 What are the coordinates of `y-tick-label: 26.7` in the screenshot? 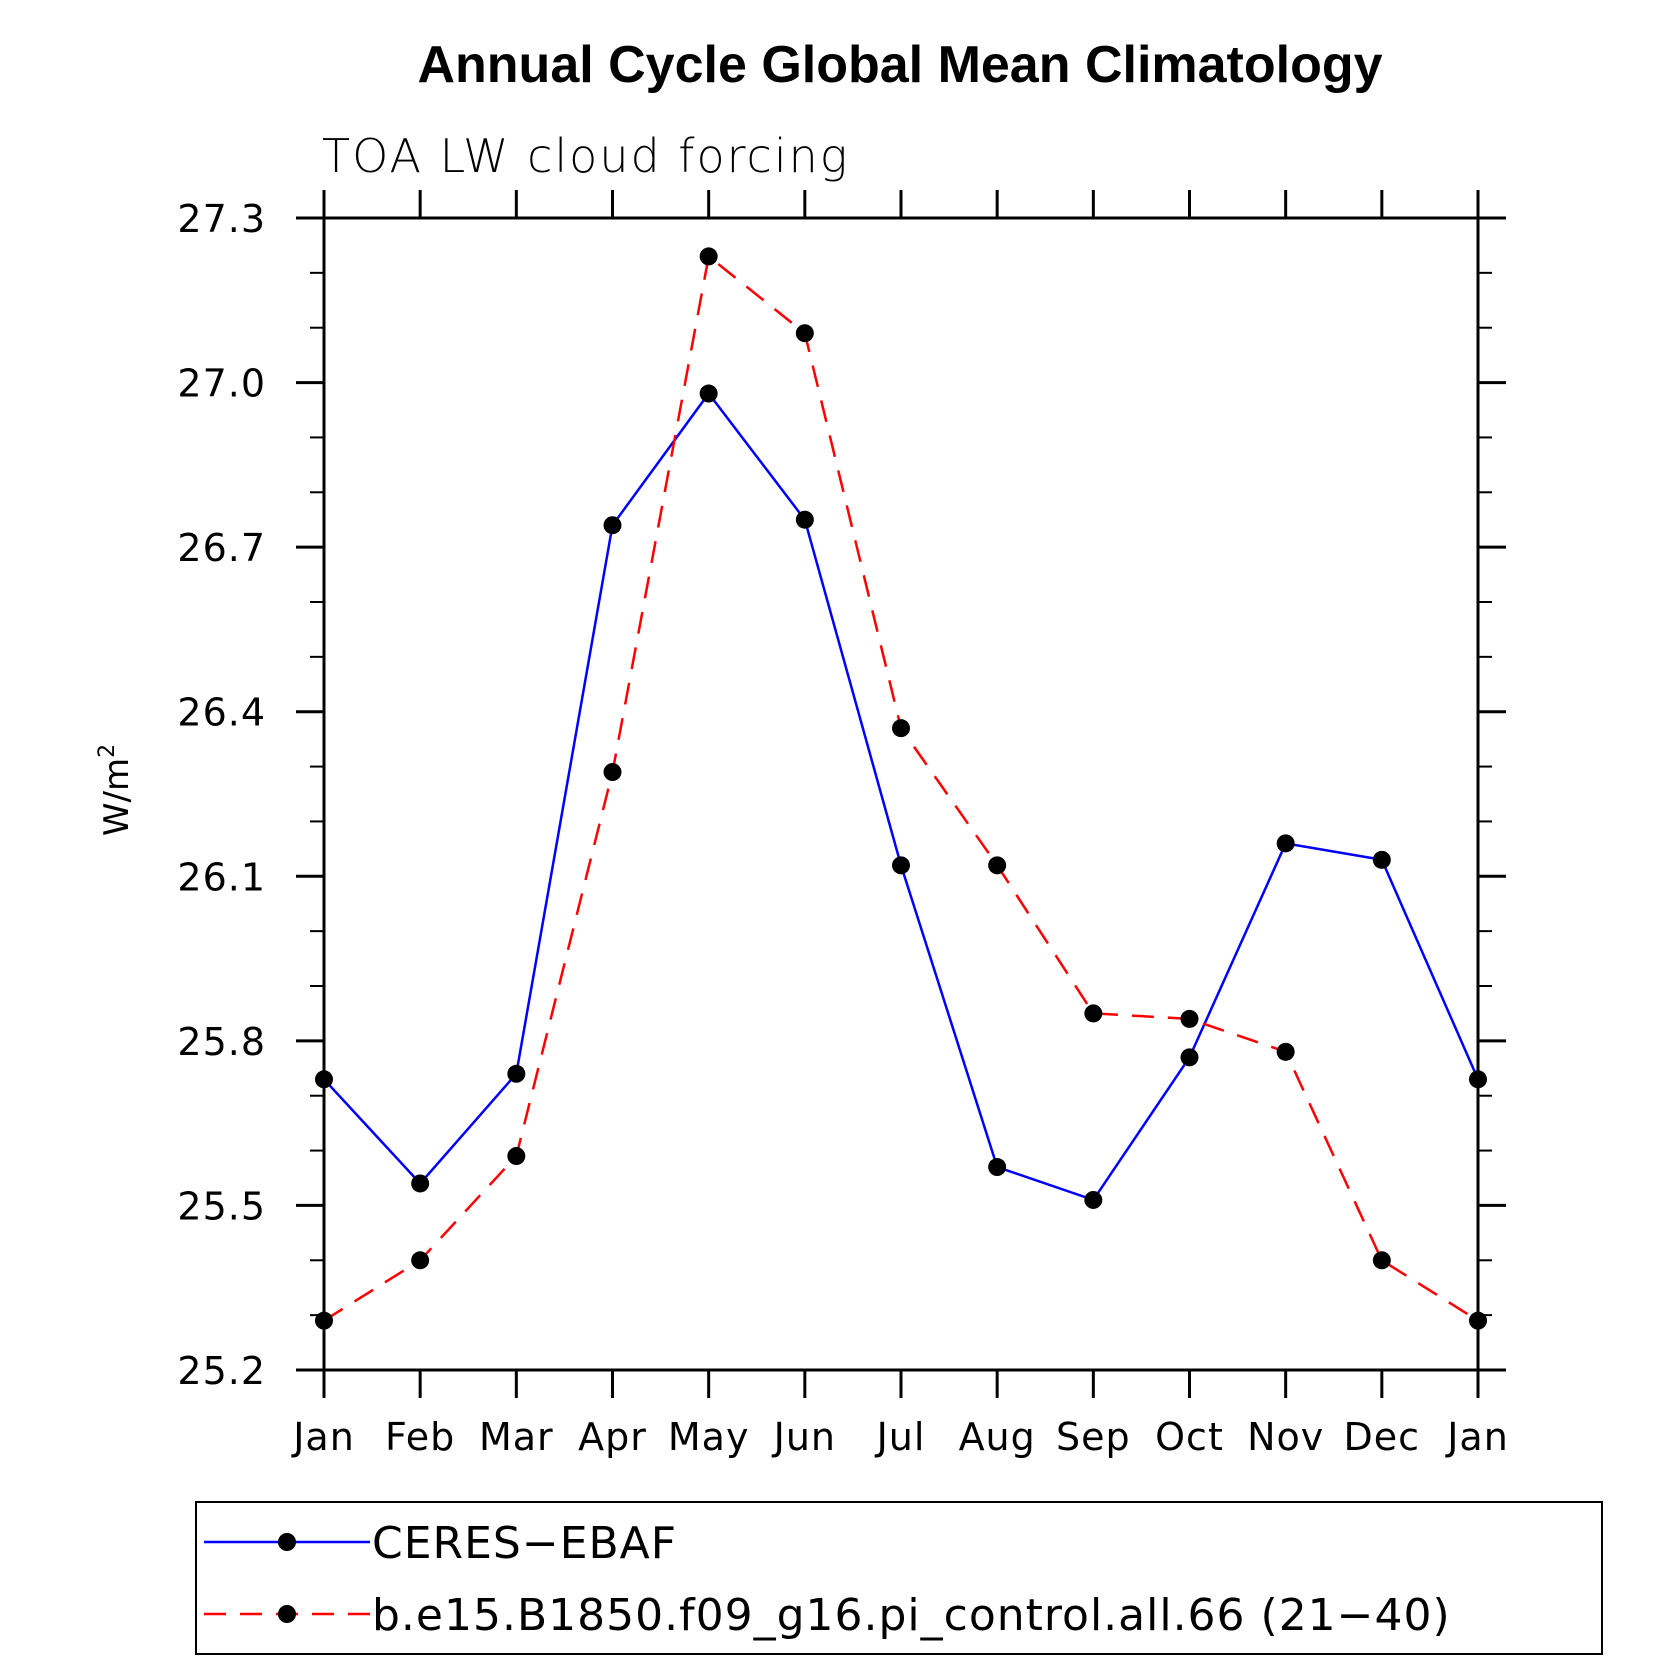 It's located at (221, 548).